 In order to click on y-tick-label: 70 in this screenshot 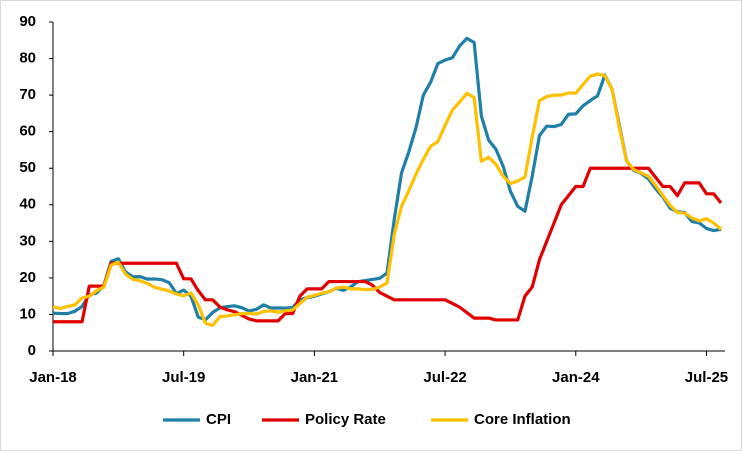, I will do `click(27, 94)`.